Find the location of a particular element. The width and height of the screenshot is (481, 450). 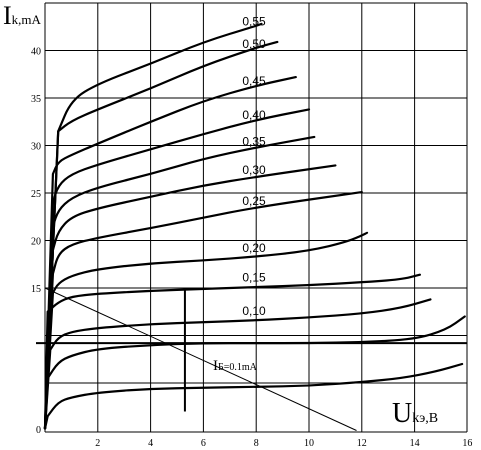

x-tick-label: 2 is located at coordinates (97, 443).